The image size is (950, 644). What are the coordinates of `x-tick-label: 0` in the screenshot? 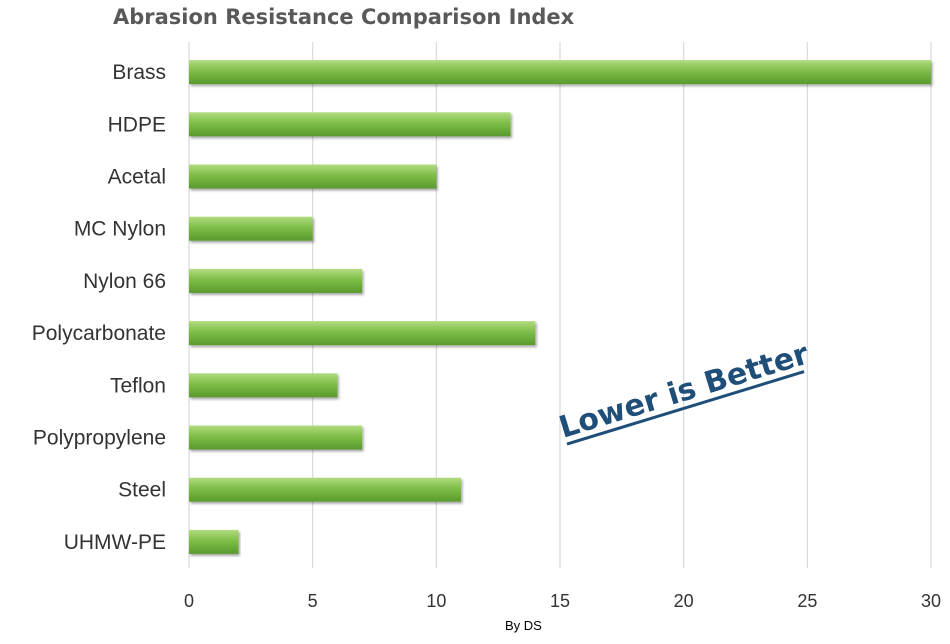 It's located at (189, 601).